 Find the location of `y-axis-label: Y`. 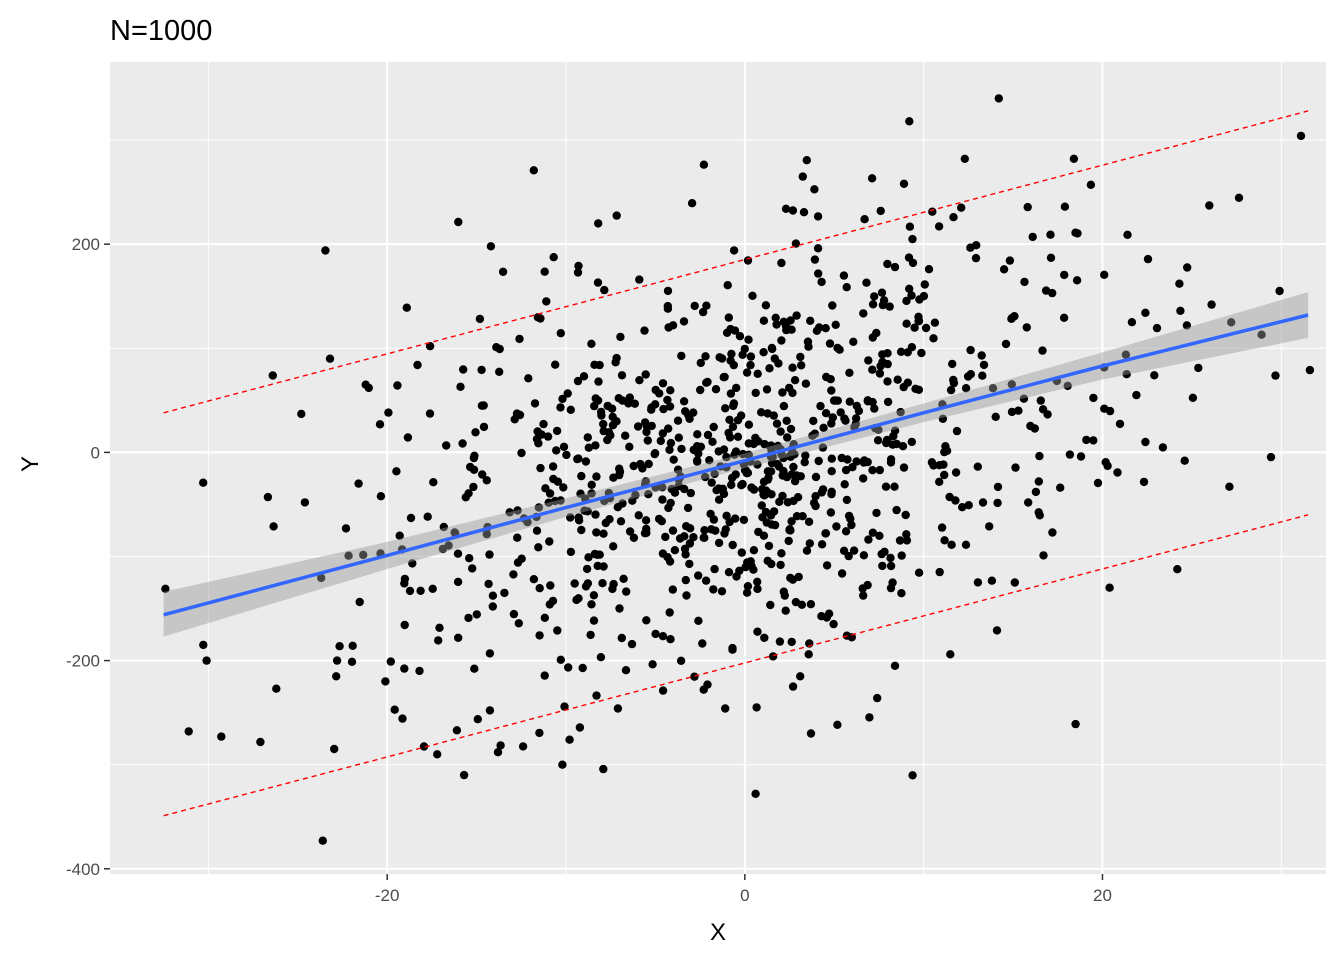

y-axis-label: Y is located at coordinates (30, 464).